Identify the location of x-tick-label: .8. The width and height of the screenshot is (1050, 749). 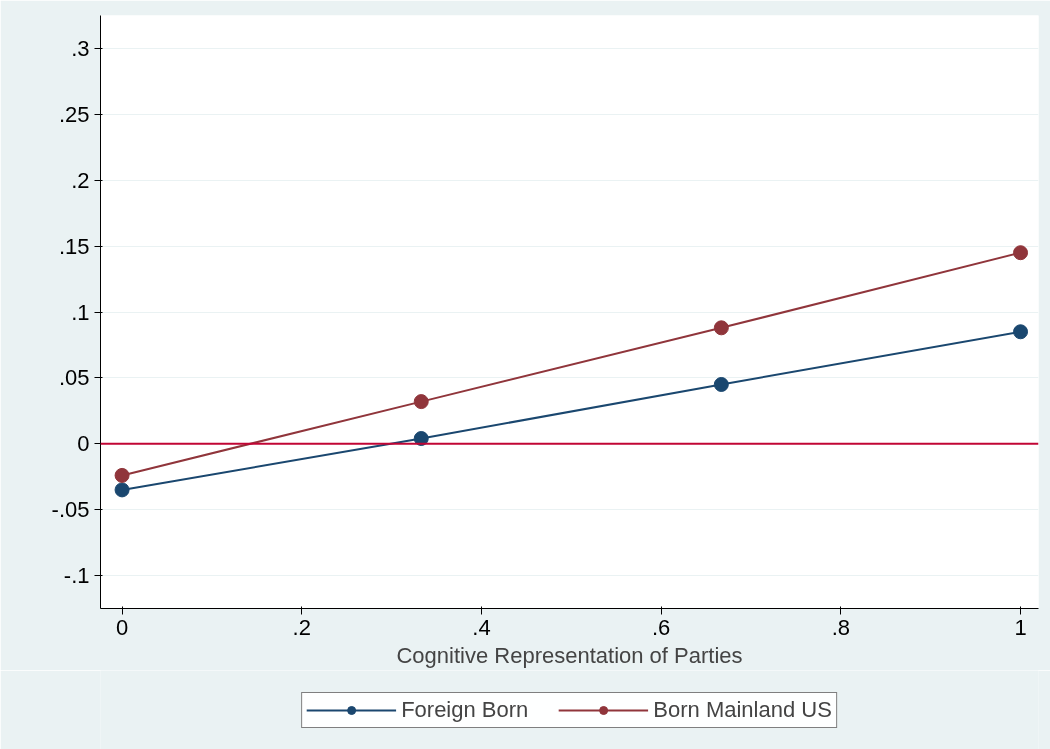
(841, 627).